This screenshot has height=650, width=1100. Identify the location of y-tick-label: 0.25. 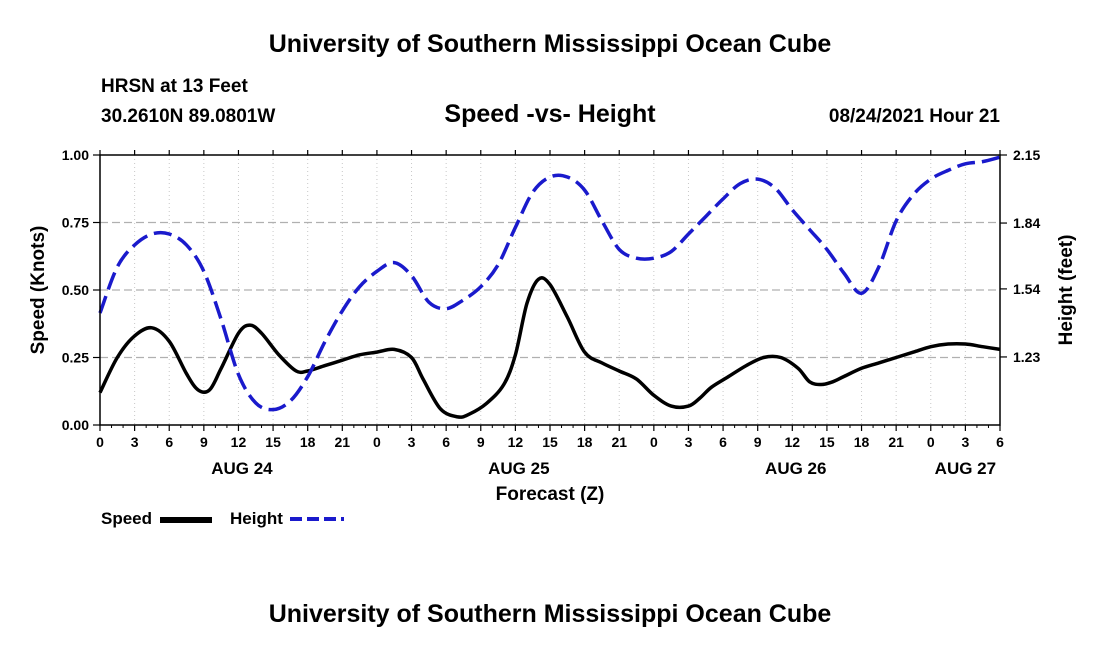
(75, 358).